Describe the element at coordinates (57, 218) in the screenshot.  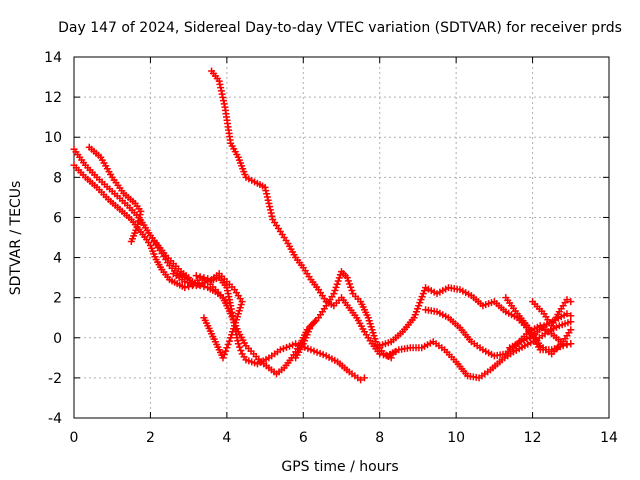
I see `y-tick-label: 6` at that location.